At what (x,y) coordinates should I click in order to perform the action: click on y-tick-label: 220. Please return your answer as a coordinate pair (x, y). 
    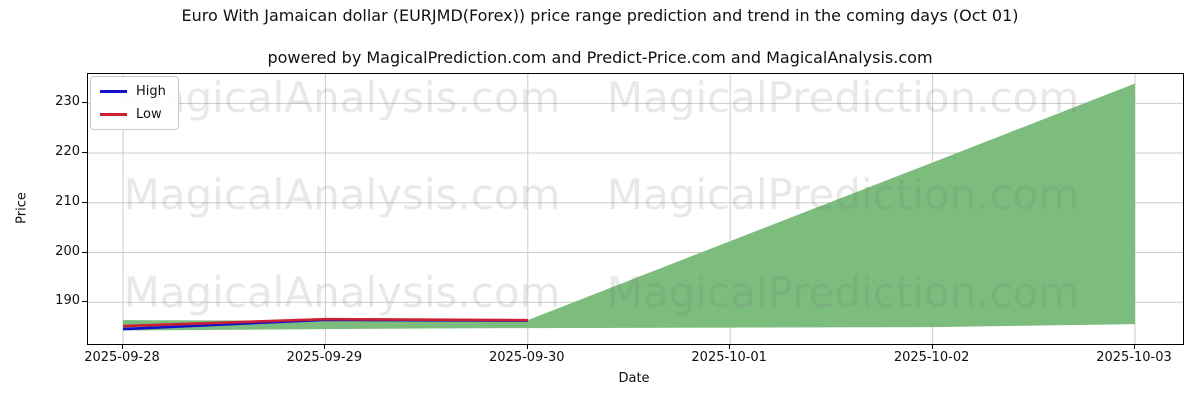
    Looking at the image, I should click on (67, 152).